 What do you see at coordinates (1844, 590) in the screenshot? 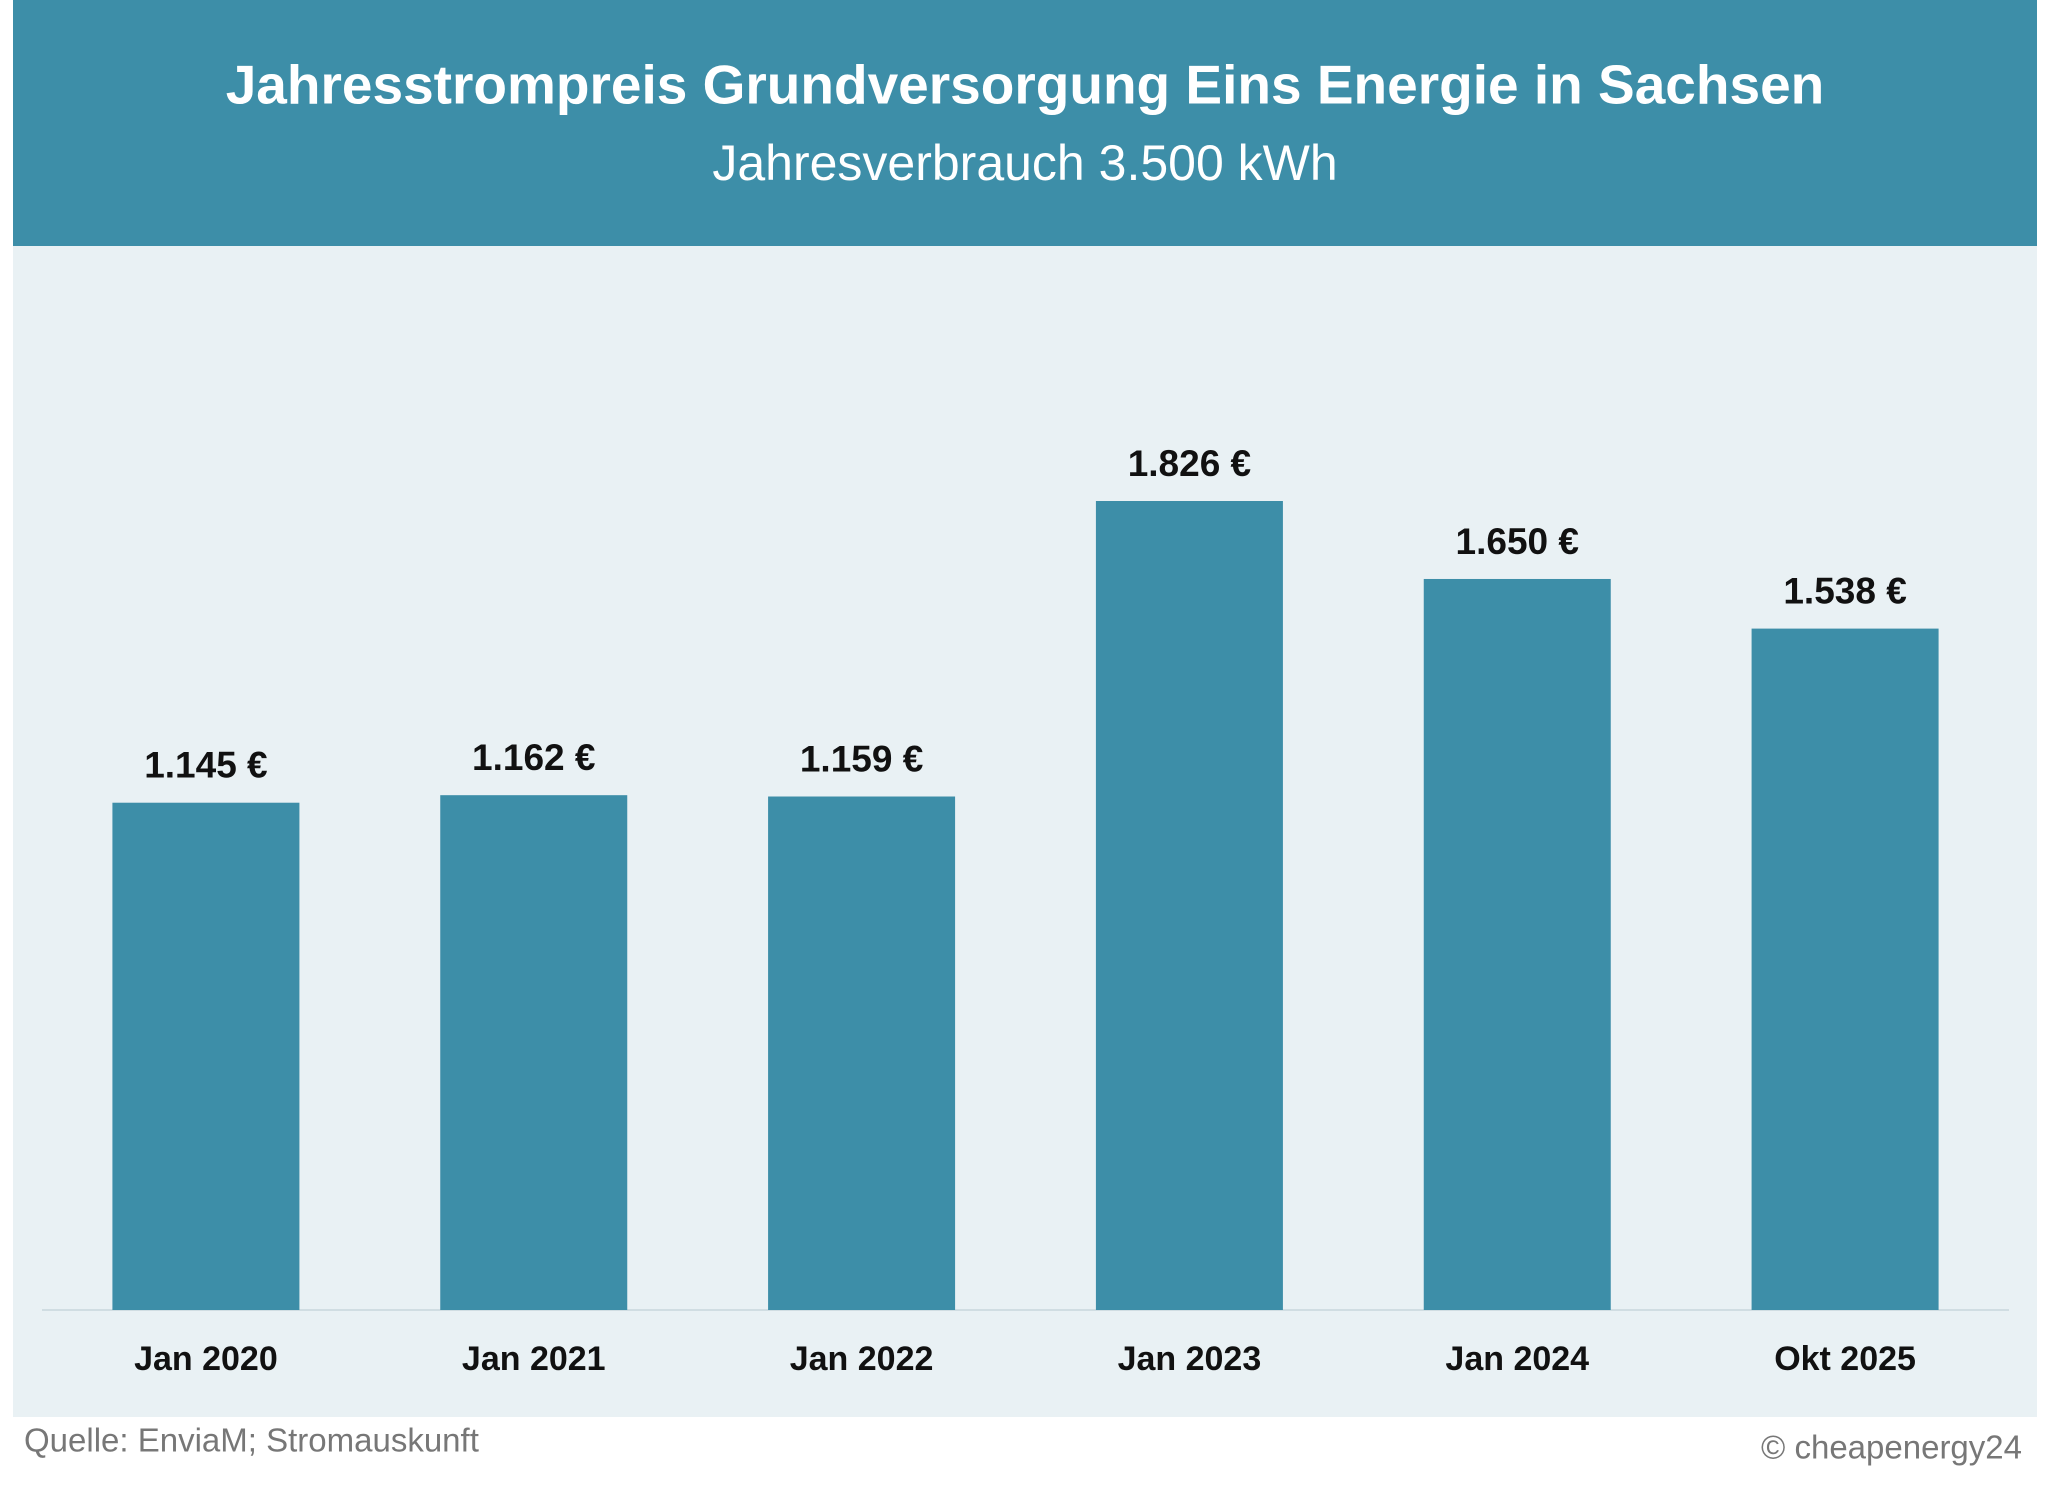
I see `value-label: 1.538 €` at bounding box center [1844, 590].